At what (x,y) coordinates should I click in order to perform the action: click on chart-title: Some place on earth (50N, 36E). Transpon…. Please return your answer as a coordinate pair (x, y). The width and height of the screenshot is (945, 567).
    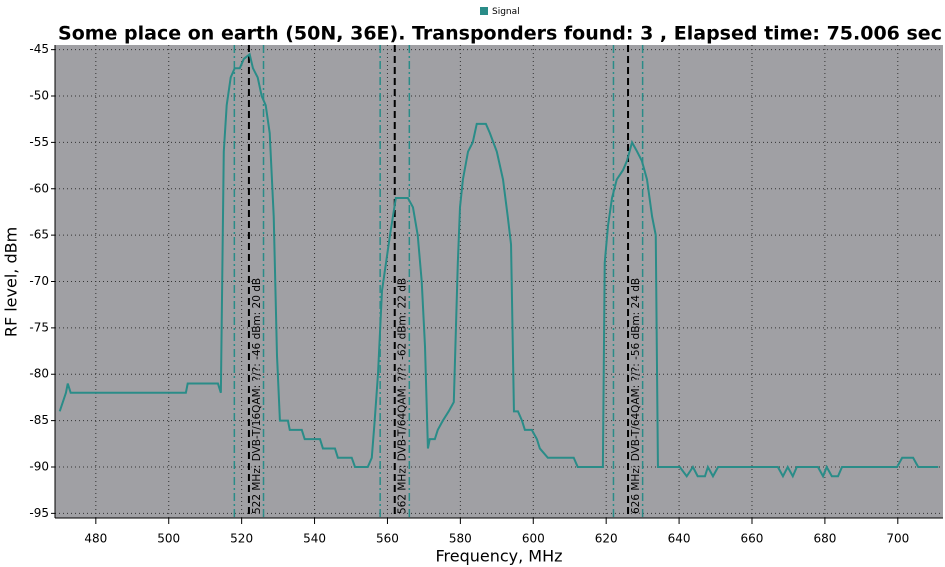
    Looking at the image, I should click on (500, 34).